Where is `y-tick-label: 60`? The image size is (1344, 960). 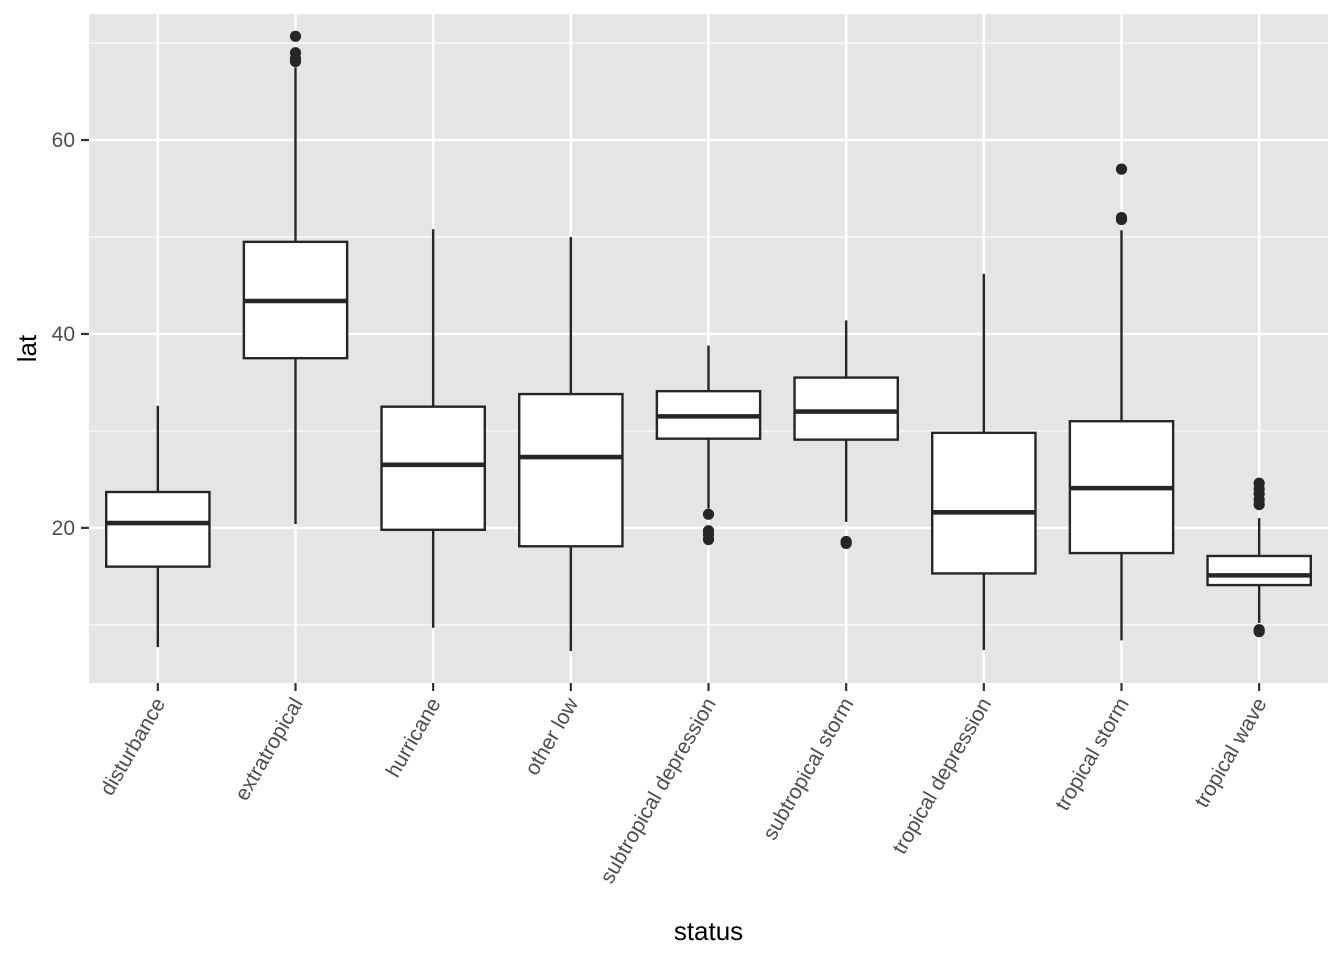
y-tick-label: 60 is located at coordinates (63, 140).